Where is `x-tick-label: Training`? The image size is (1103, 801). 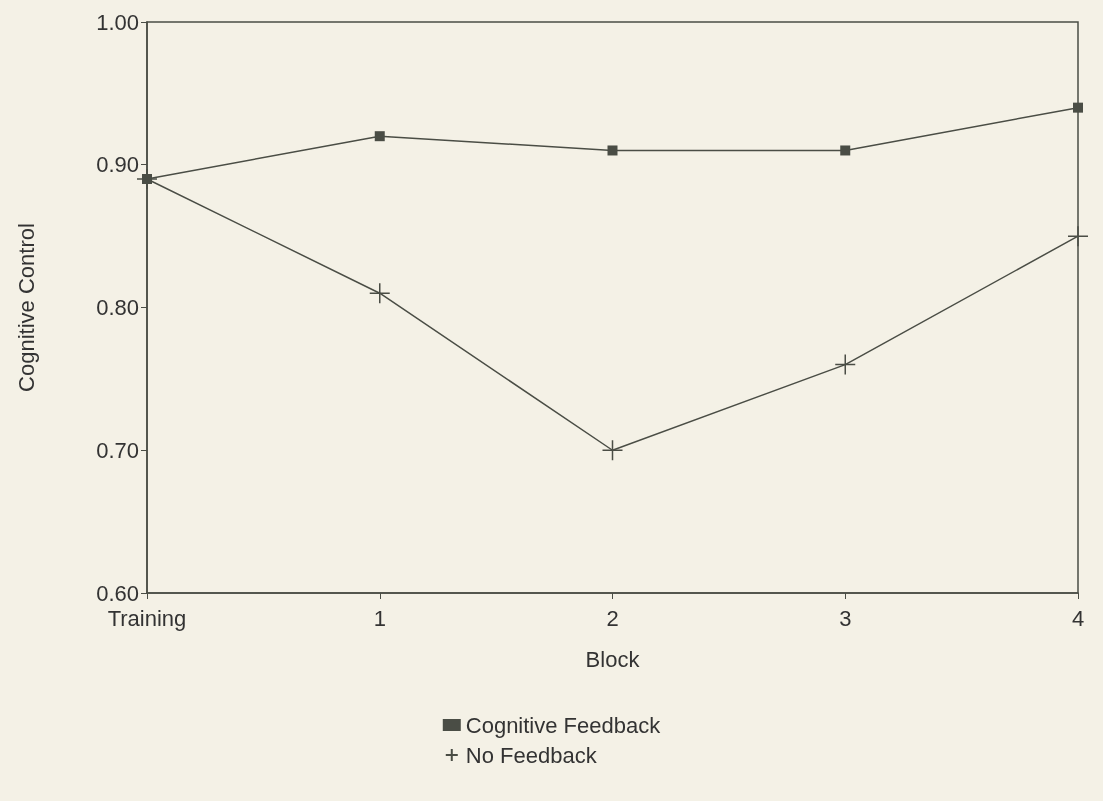 x-tick-label: Training is located at coordinates (147, 618).